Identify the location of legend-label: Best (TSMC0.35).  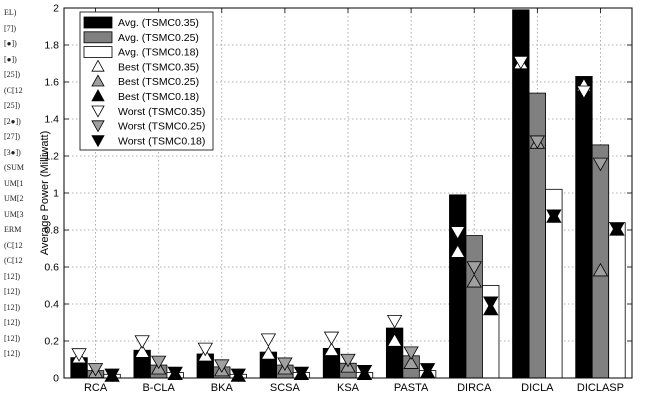
(158, 67).